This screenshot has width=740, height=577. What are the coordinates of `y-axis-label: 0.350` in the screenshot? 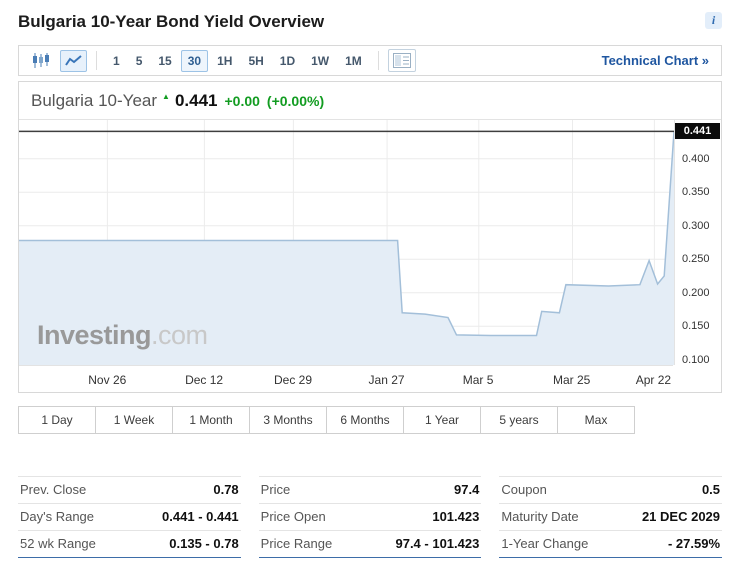 It's located at (696, 192).